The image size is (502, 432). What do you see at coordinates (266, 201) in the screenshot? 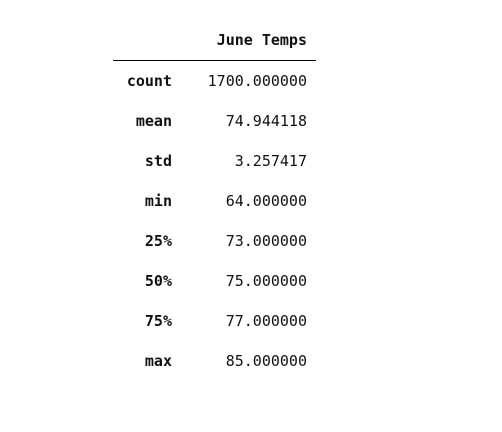
I see `cell-min: 64.000000` at bounding box center [266, 201].